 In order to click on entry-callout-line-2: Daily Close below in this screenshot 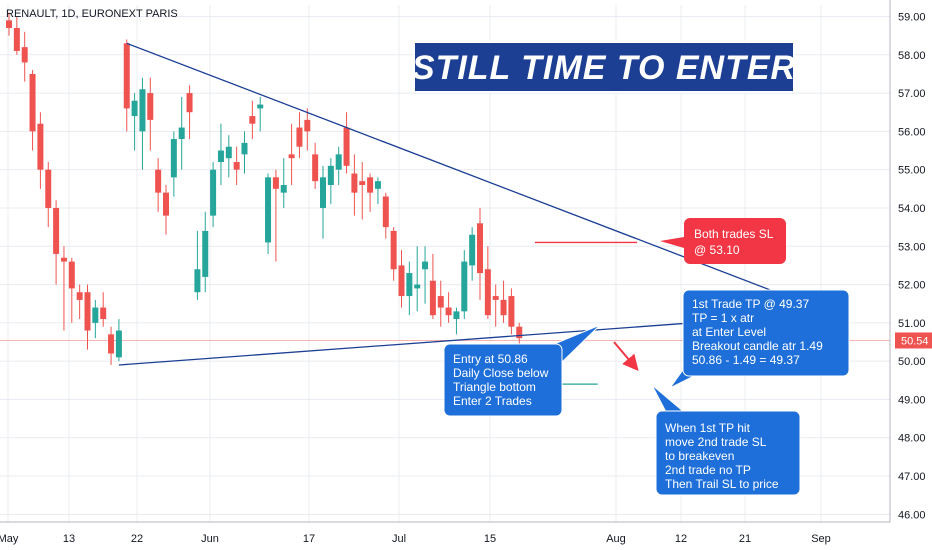, I will do `click(501, 373)`.